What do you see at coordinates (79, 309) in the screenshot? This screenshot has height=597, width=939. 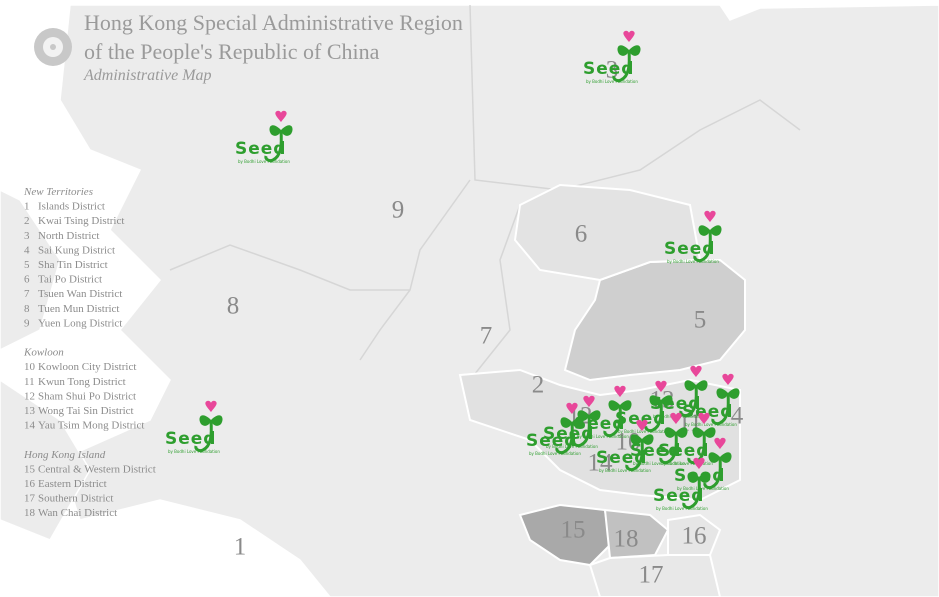 I see `legend-name: Tuen Mun District` at bounding box center [79, 309].